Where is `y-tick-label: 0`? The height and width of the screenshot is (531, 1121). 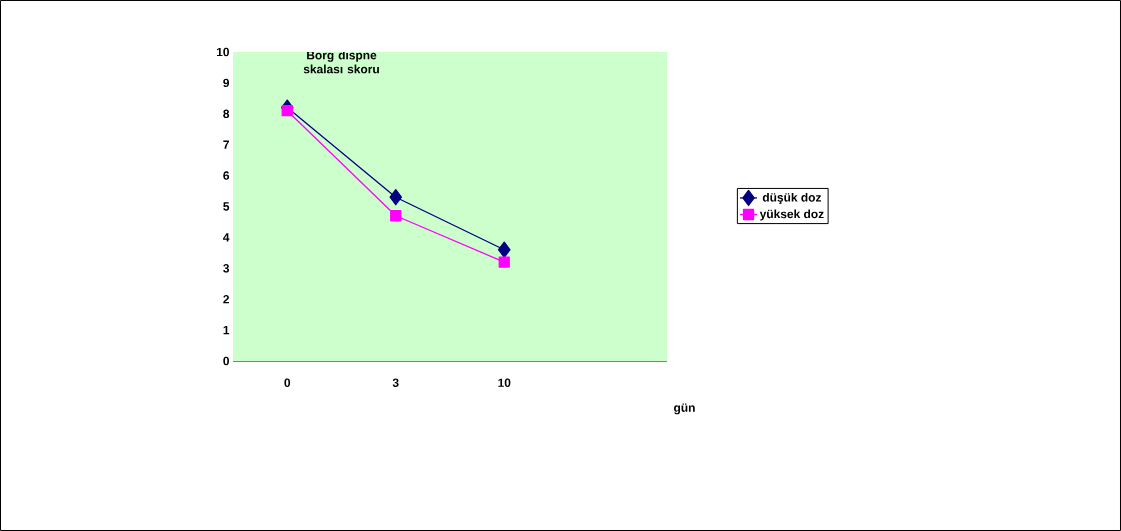 y-tick-label: 0 is located at coordinates (226, 361).